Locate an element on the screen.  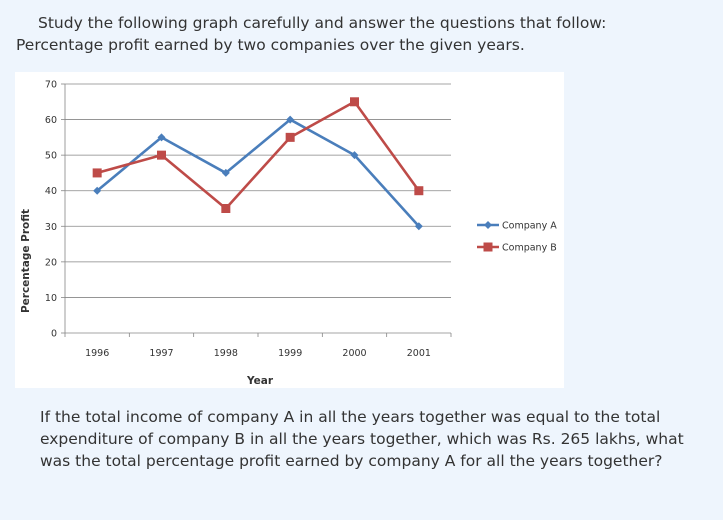
legend-marker-company-b is located at coordinates (488, 247).